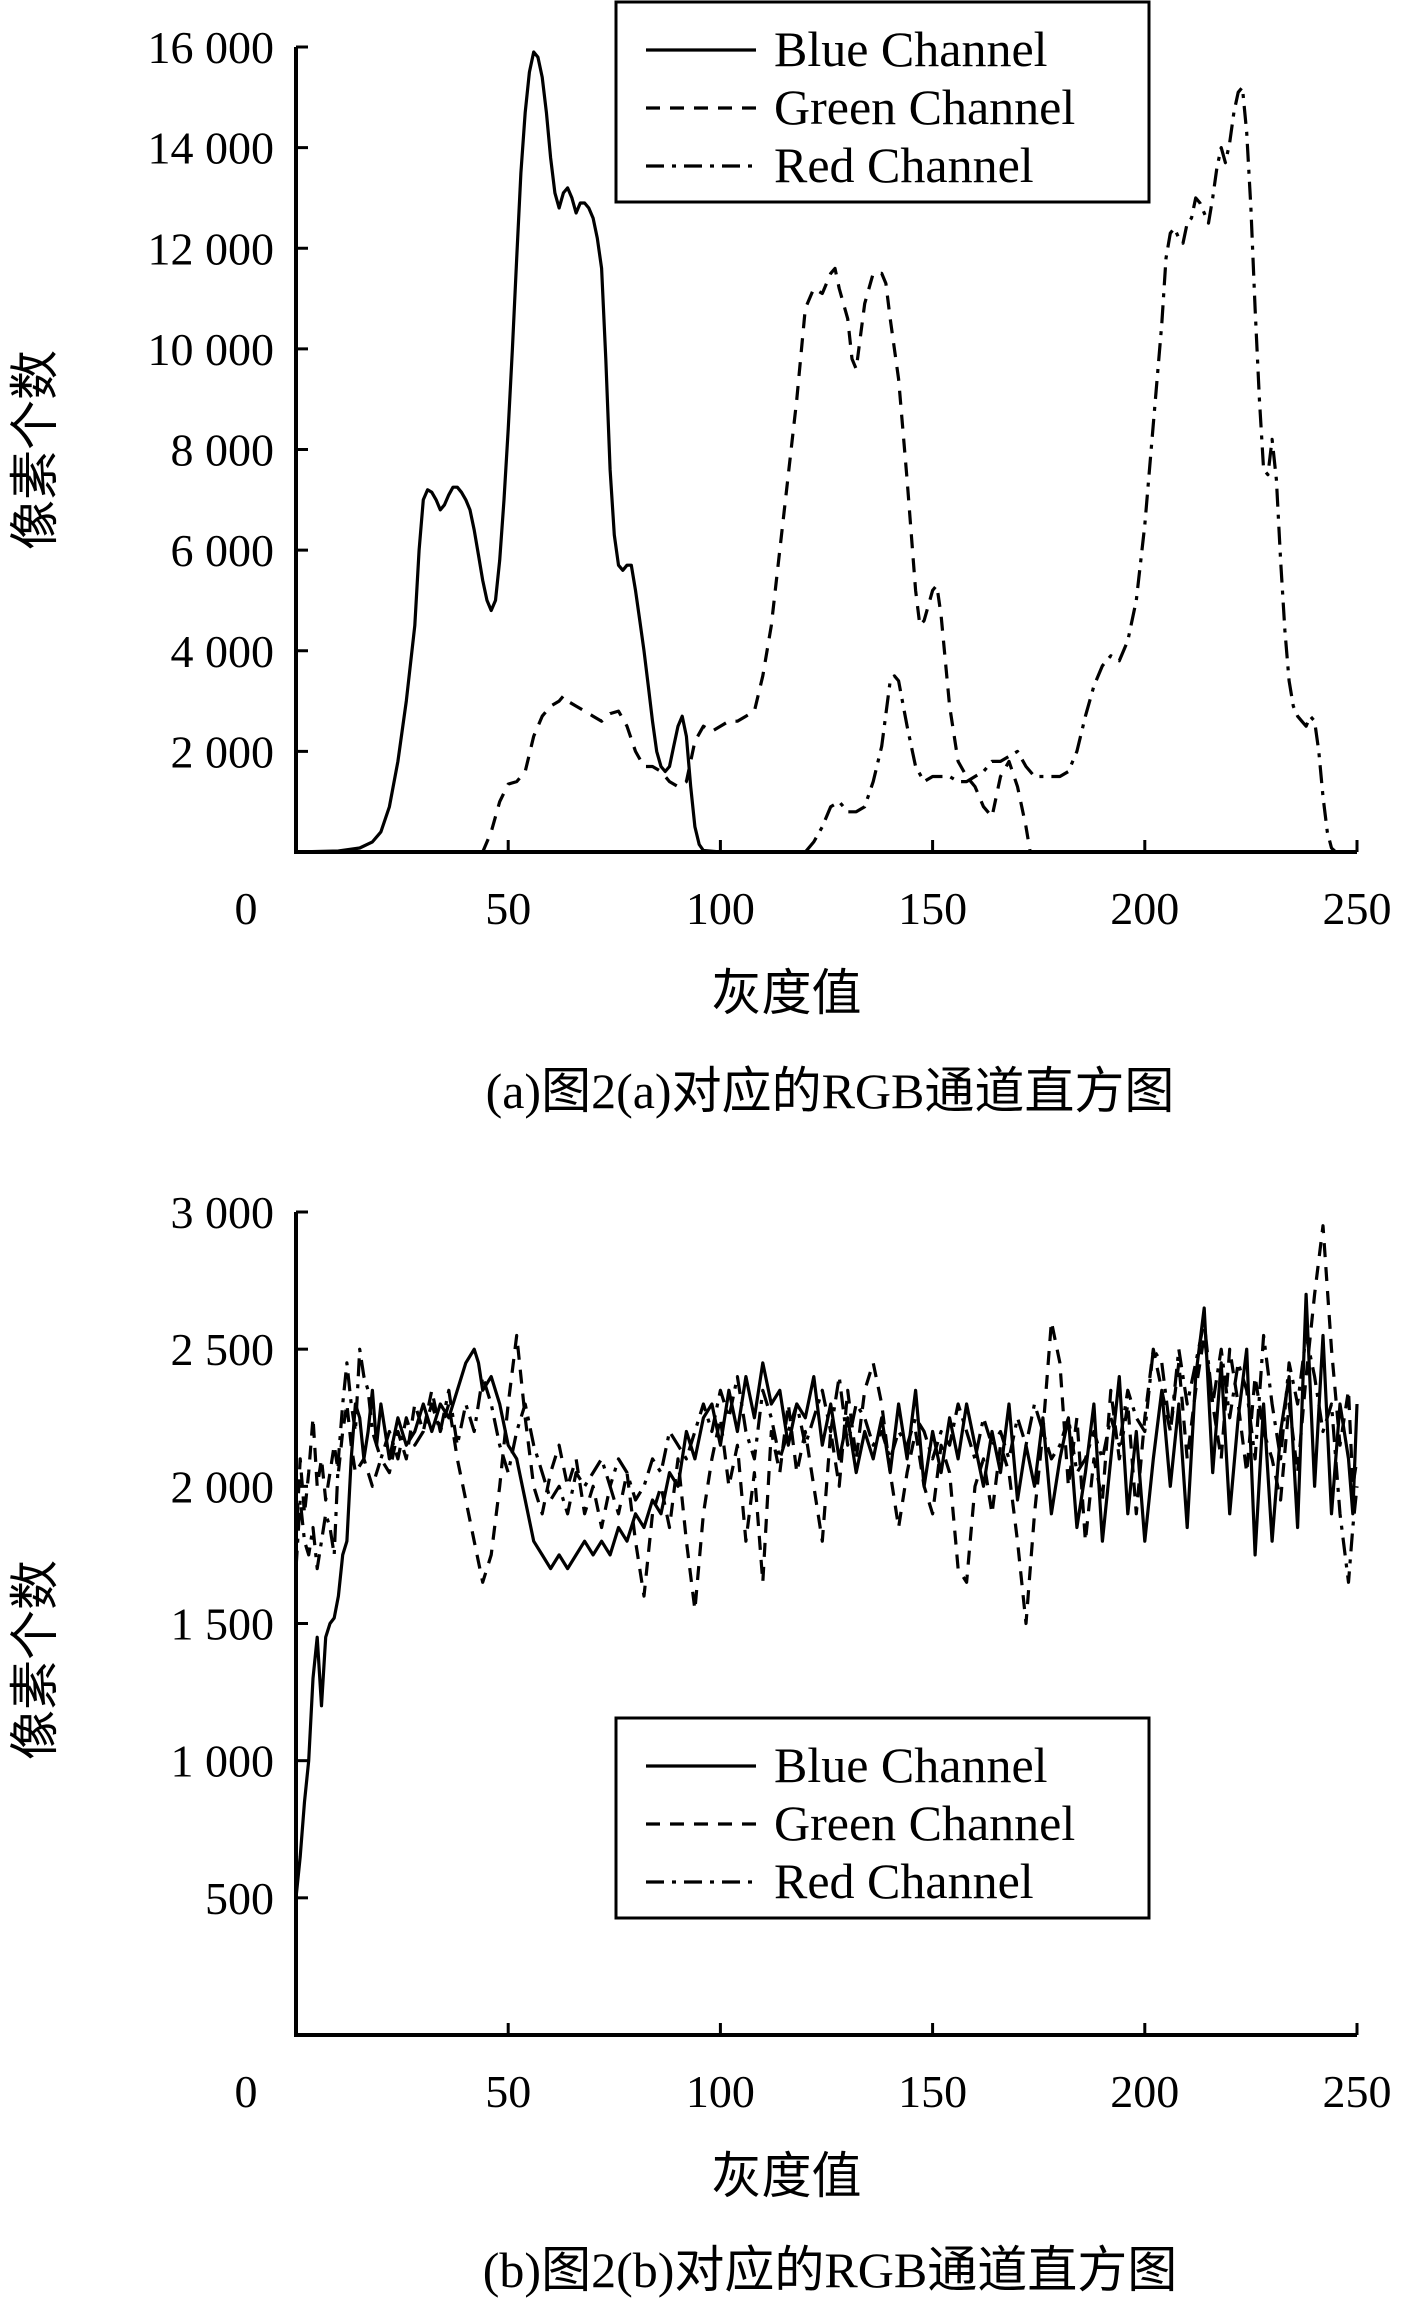 This screenshot has height=2307, width=1401. Describe the element at coordinates (223, 1624) in the screenshot. I see `y-tick-label: 1 500` at that location.